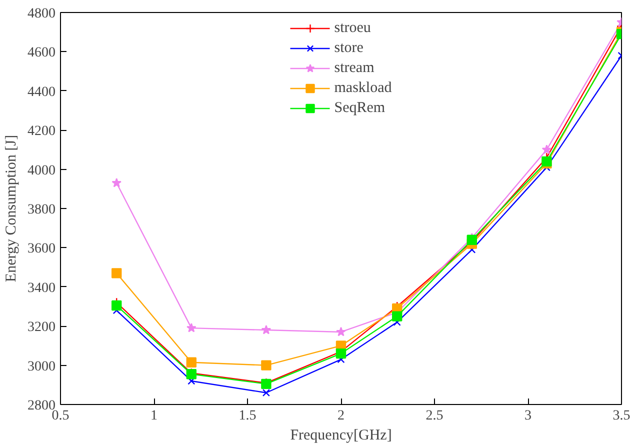 This screenshot has width=633, height=446. I want to click on legend-label: store, so click(349, 48).